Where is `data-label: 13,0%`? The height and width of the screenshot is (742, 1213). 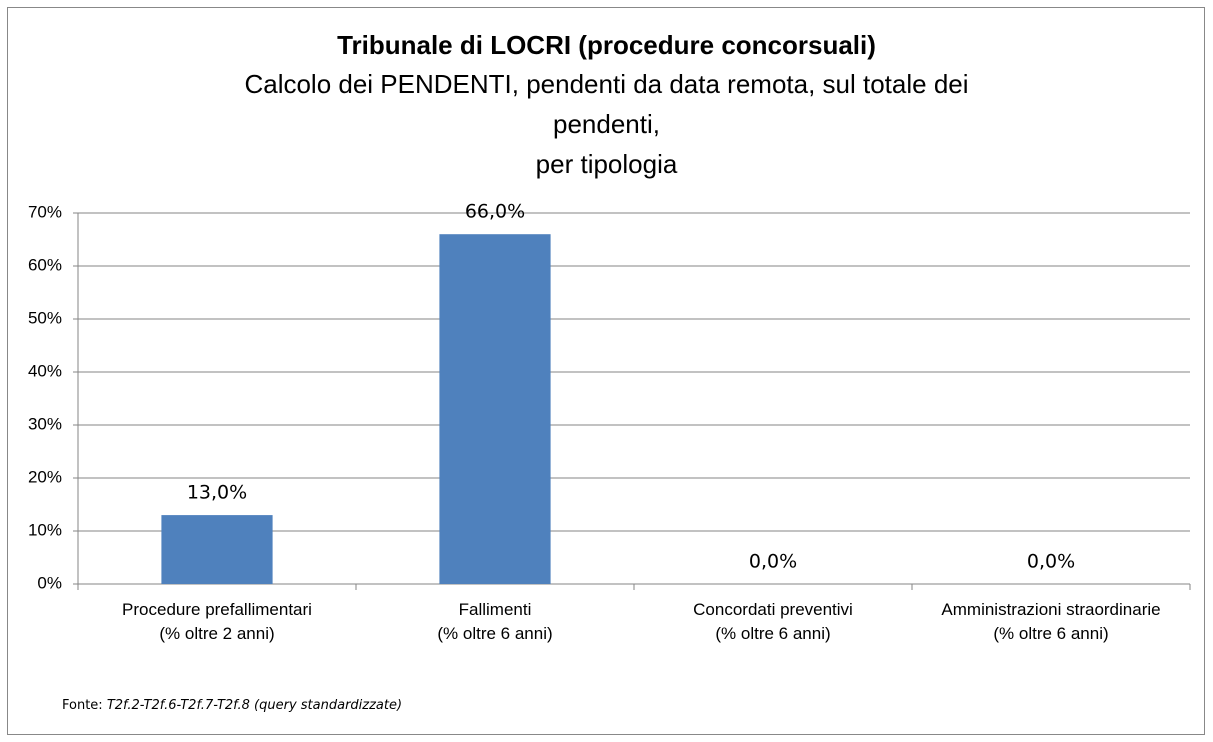 data-label: 13,0% is located at coordinates (217, 493).